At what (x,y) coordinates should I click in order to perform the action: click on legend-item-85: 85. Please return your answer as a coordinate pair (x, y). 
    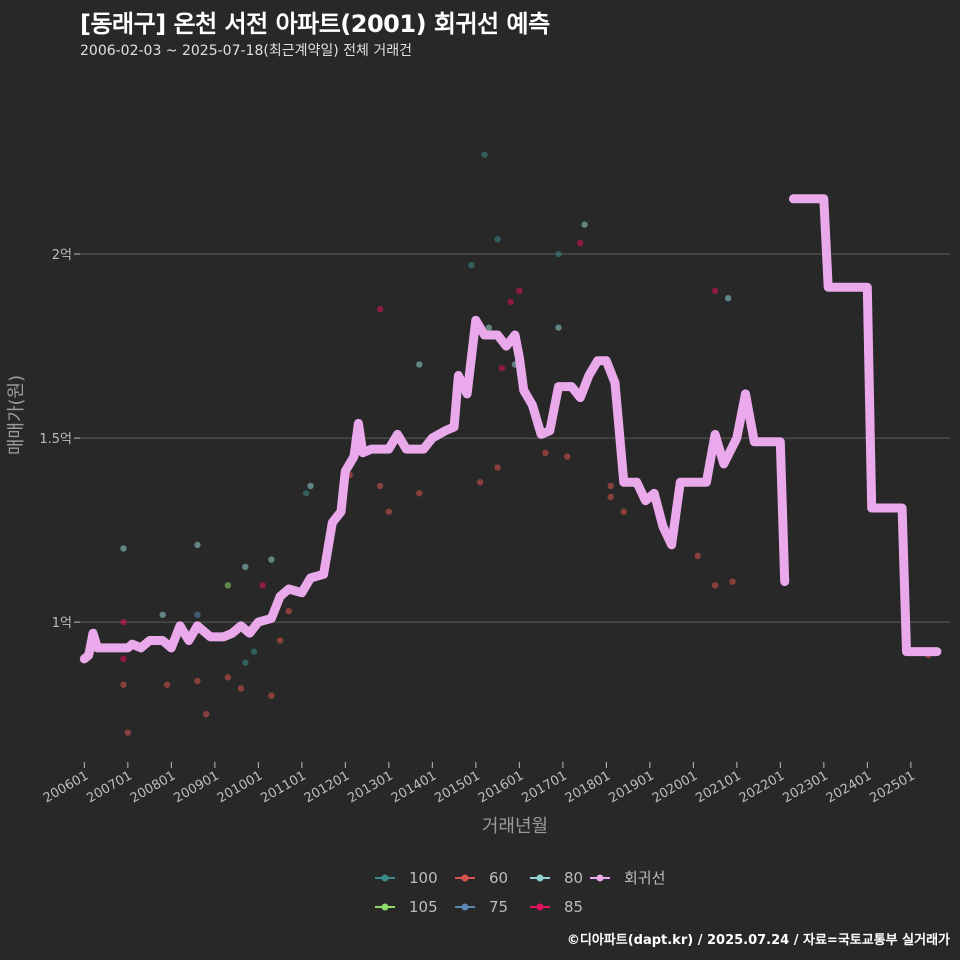
    Looking at the image, I should click on (556, 907).